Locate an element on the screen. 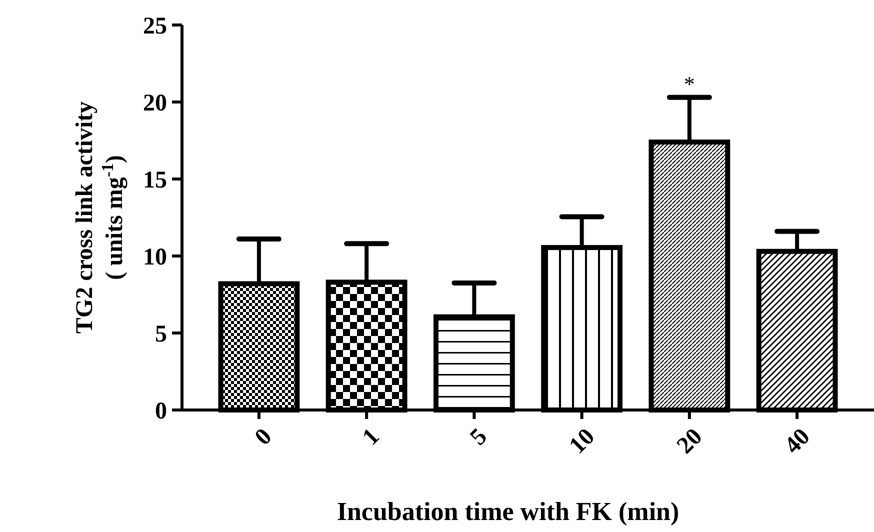 The width and height of the screenshot is (874, 532). x-tick-label: 10 is located at coordinates (582, 442).